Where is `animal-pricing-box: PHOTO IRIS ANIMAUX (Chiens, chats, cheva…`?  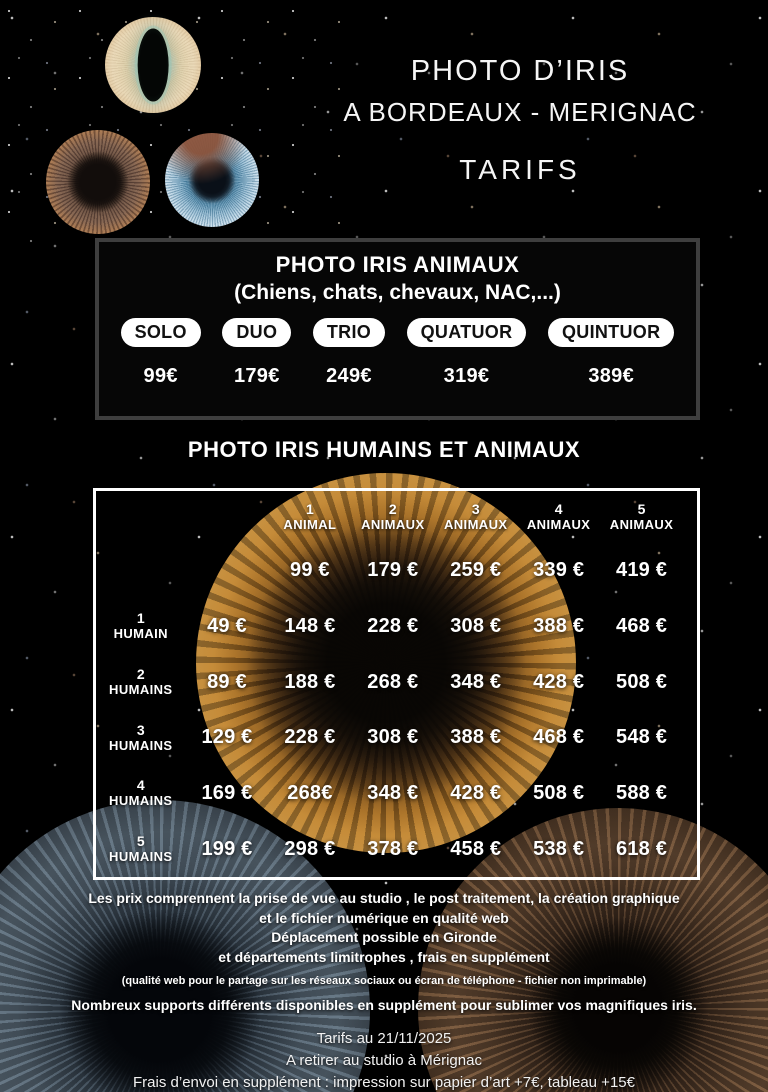 animal-pricing-box: PHOTO IRIS ANIMAUX (Chiens, chats, cheva… is located at coordinates (397, 329).